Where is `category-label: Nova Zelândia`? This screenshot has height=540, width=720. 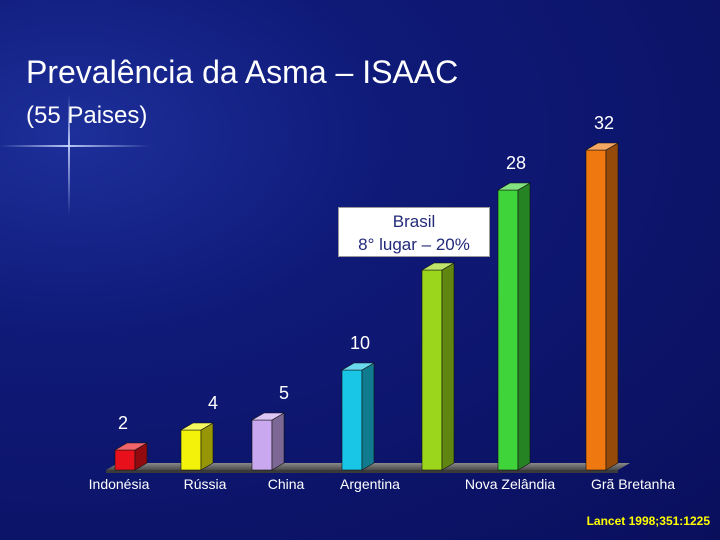 category-label: Nova Zelândia is located at coordinates (510, 484).